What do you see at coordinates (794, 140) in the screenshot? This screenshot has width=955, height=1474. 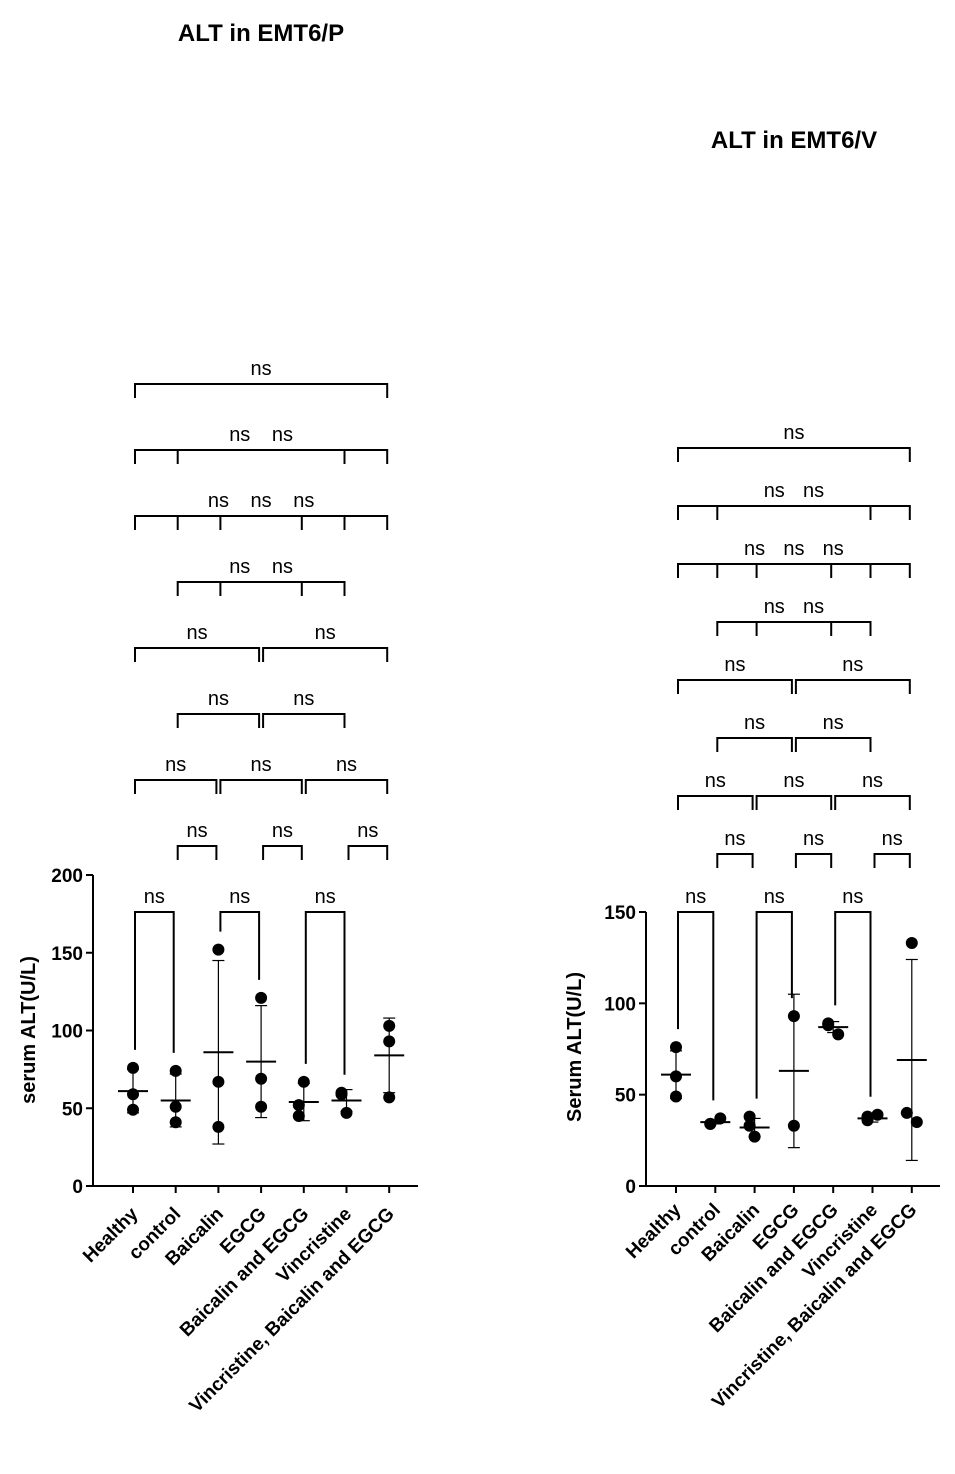 I see `chart-title: ALT in EMT6/V` at bounding box center [794, 140].